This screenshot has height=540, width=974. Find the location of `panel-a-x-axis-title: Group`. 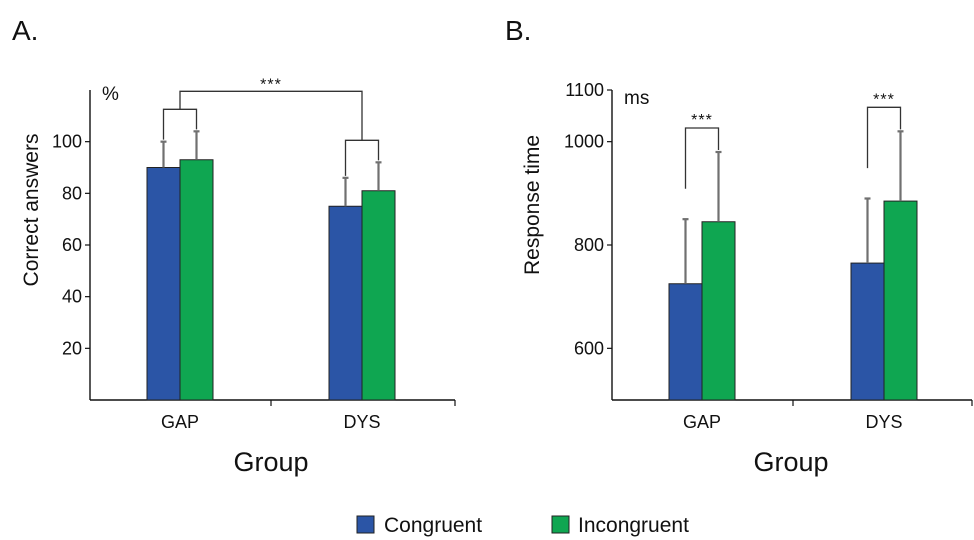

panel-a-x-axis-title: Group is located at coordinates (270, 462).